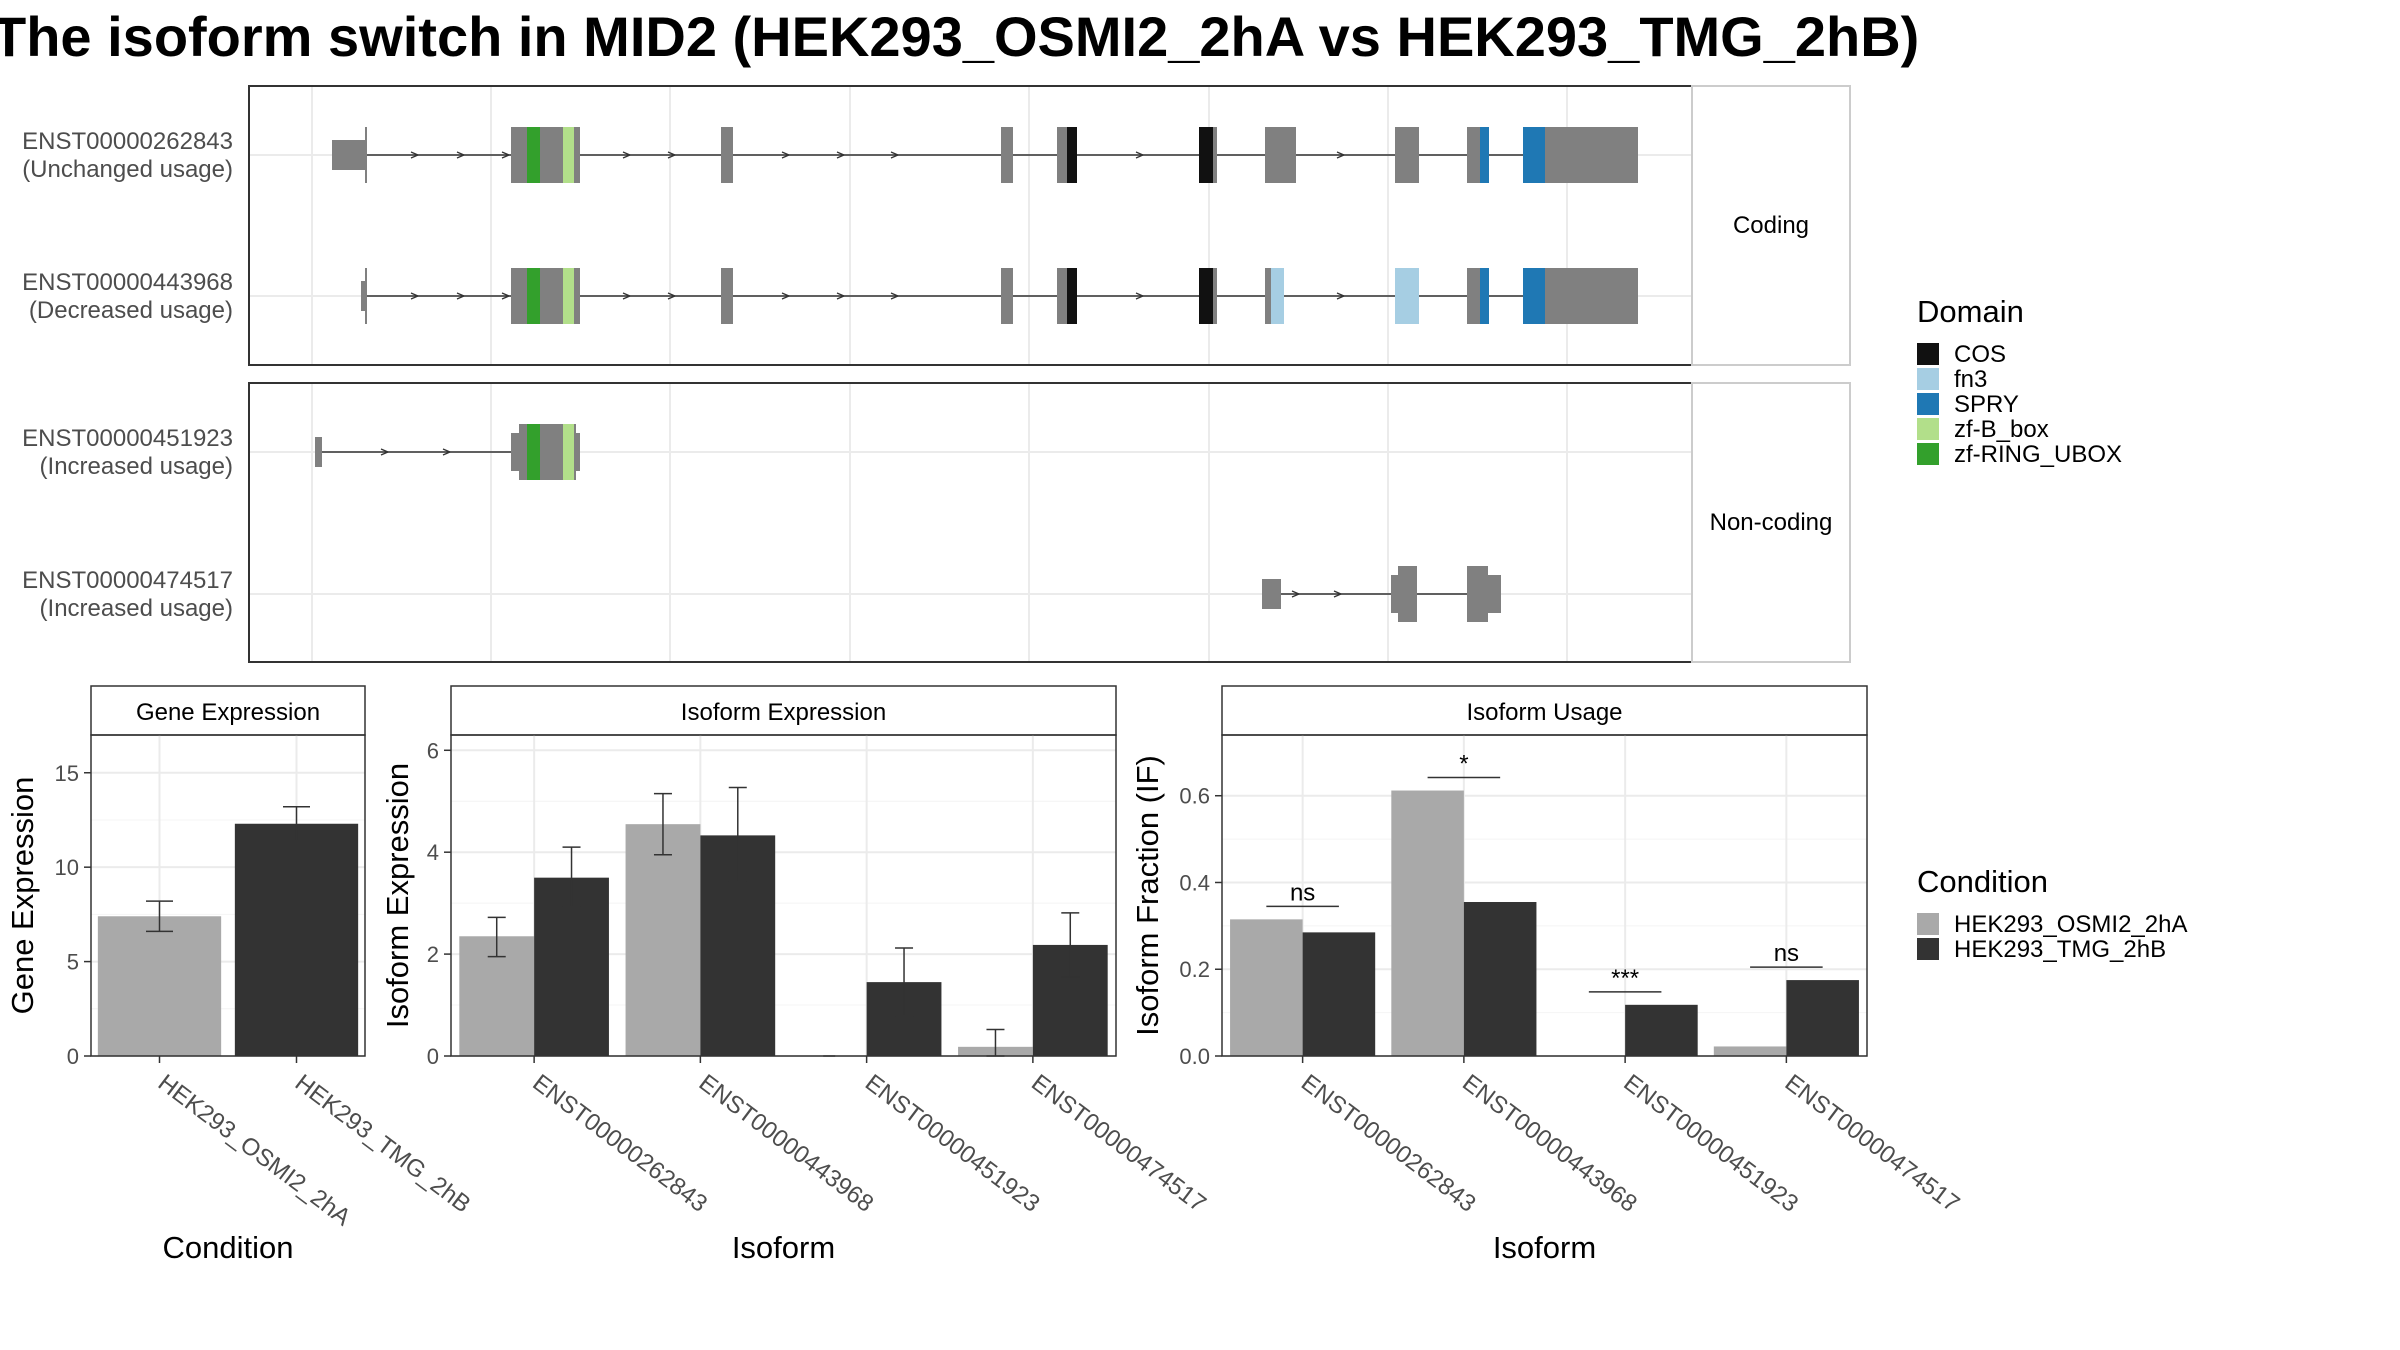 This screenshot has height=1350, width=2400. Describe the element at coordinates (433, 954) in the screenshot. I see `y-tick-label: 2` at that location.